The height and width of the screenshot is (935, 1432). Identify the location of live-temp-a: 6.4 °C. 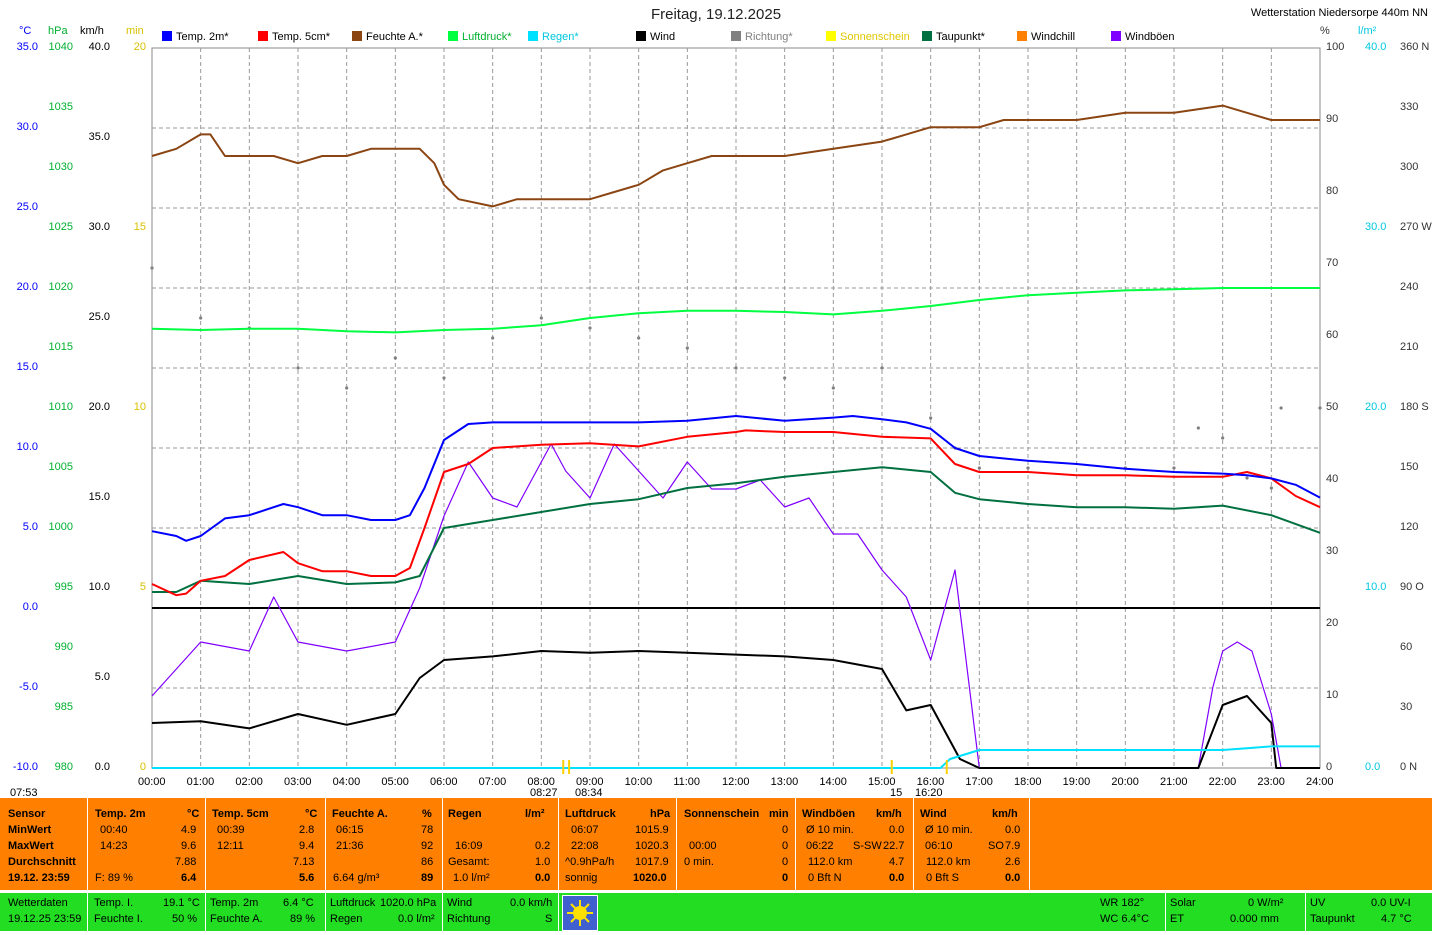
(298, 903).